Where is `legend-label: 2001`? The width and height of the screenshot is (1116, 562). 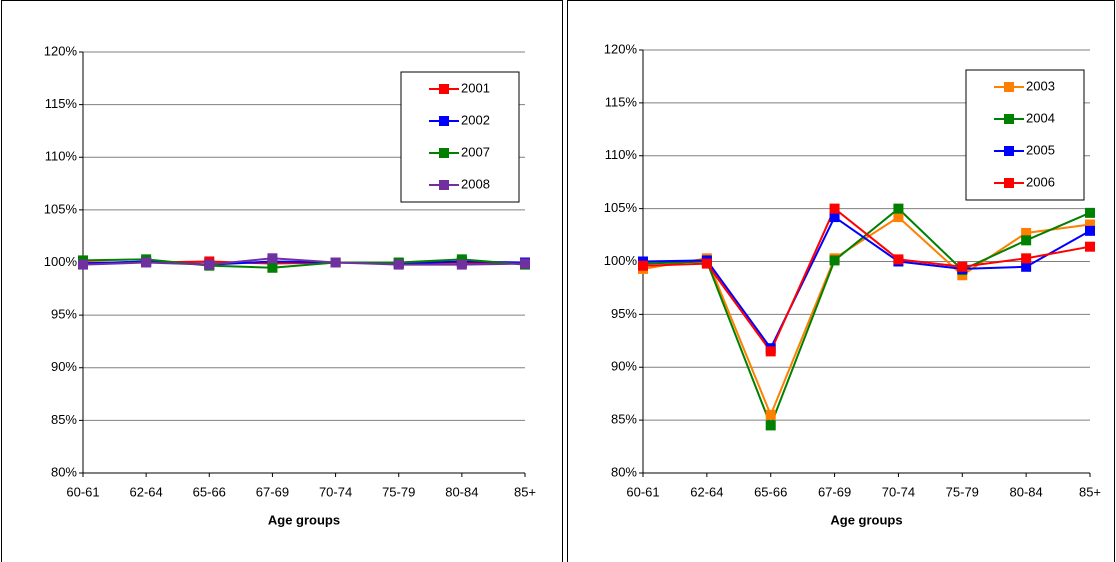
legend-label: 2001 is located at coordinates (475, 87).